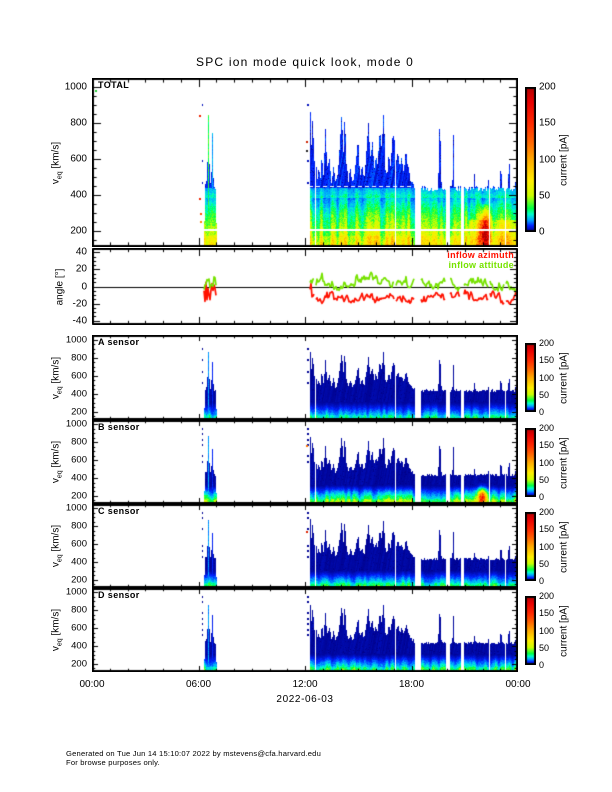 The image size is (612, 792). Describe the element at coordinates (305, 684) in the screenshot. I see `x-tick-label: 12:00` at that location.